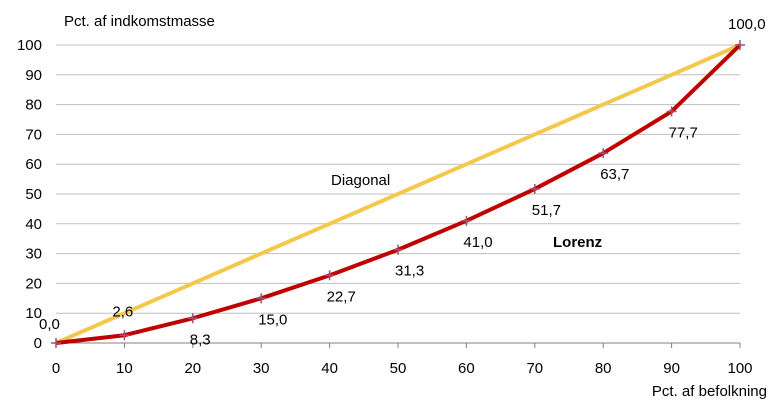 The image size is (770, 401). I want to click on y-tick-label: 20, so click(33, 283).